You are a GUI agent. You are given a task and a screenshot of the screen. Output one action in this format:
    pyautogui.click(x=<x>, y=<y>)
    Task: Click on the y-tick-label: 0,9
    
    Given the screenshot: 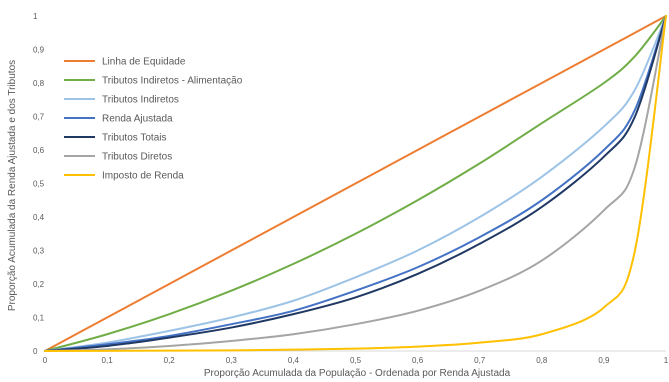 What is the action you would take?
    pyautogui.click(x=39, y=50)
    